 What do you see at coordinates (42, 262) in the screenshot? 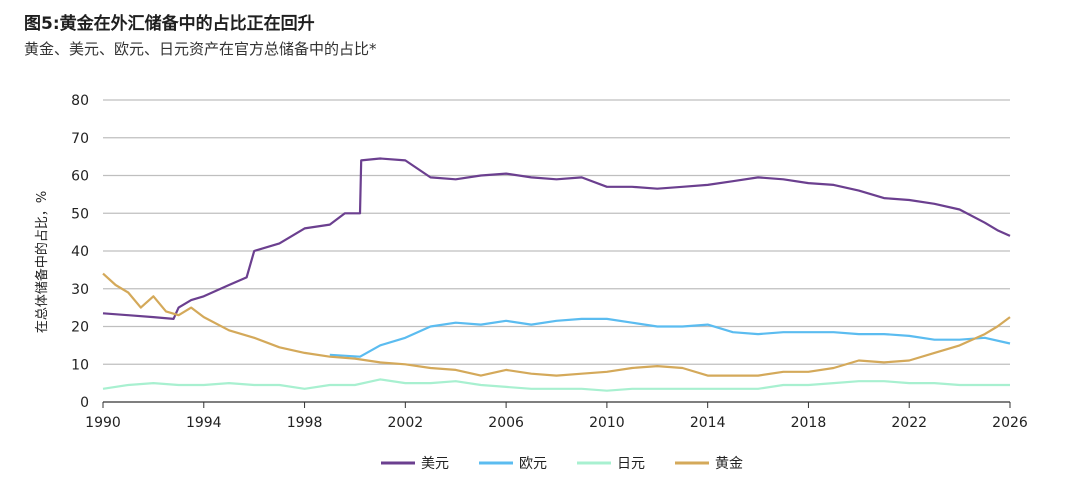
I see `y-axis-label: 在总体储备中的占比，%` at bounding box center [42, 262].